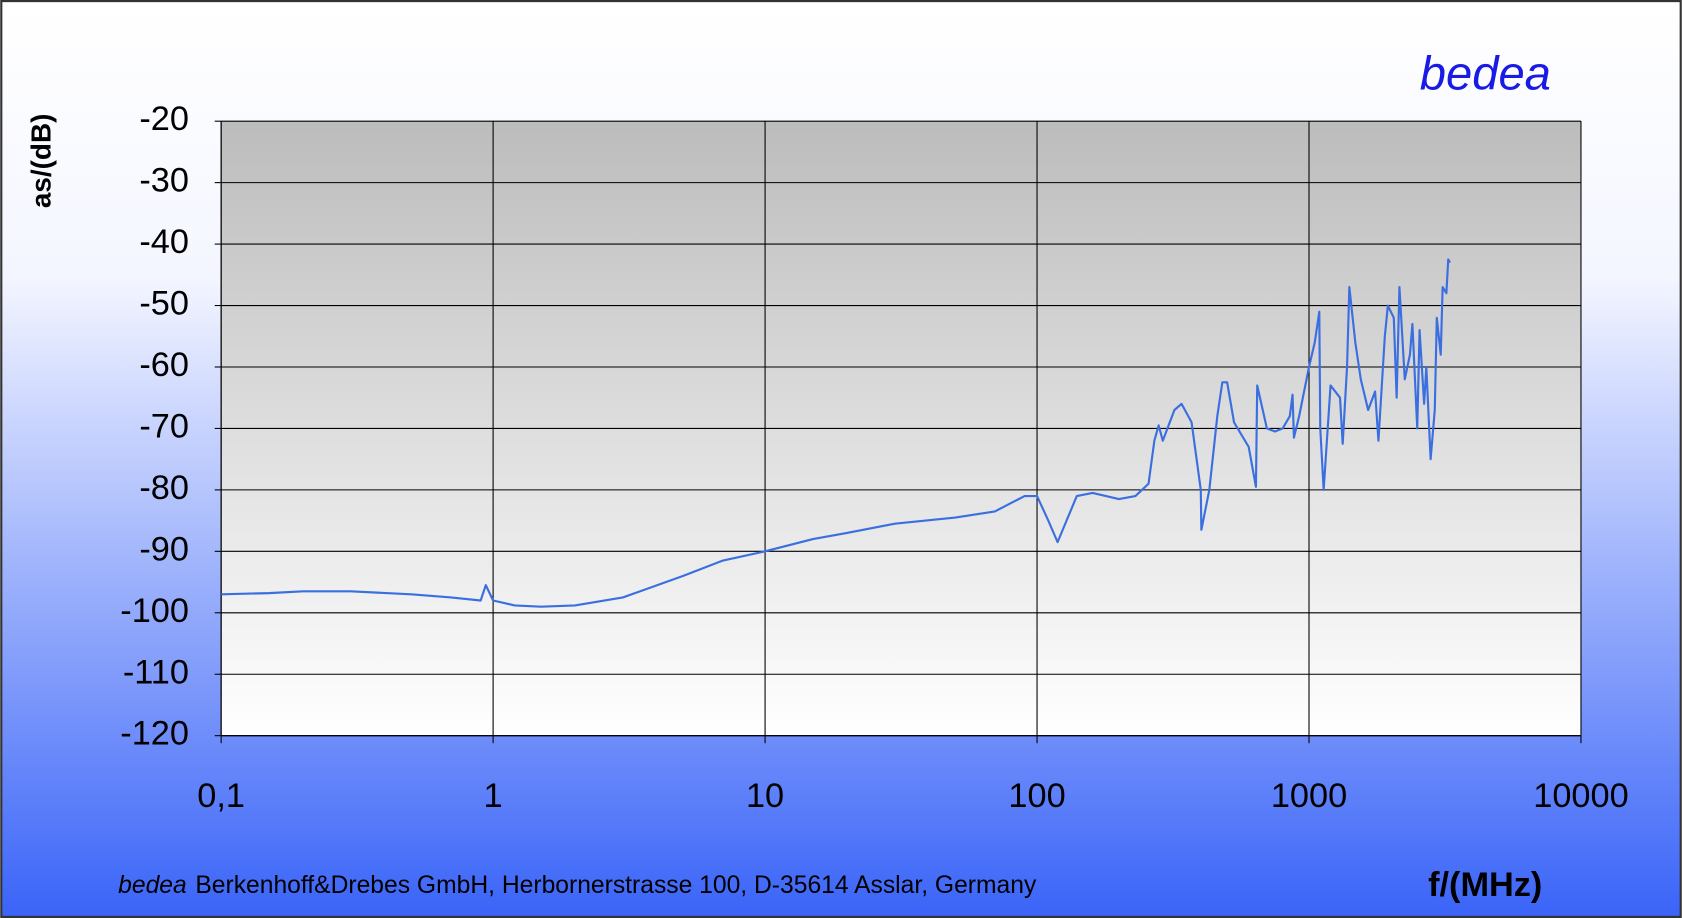  What do you see at coordinates (154, 611) in the screenshot?
I see `y-tick-label: -100` at bounding box center [154, 611].